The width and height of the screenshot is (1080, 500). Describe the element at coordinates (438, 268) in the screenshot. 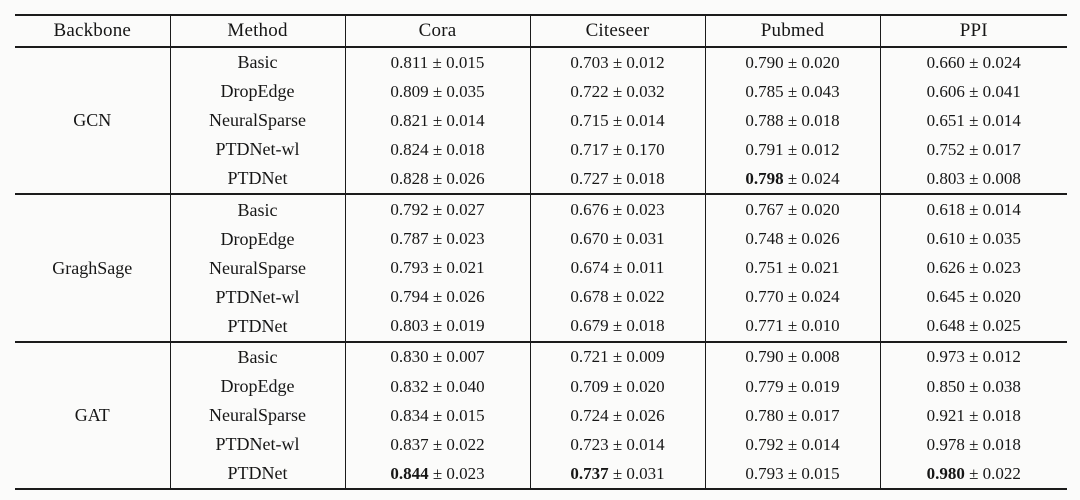

I see `result-cell: 0.793 ± 0.021` at that location.